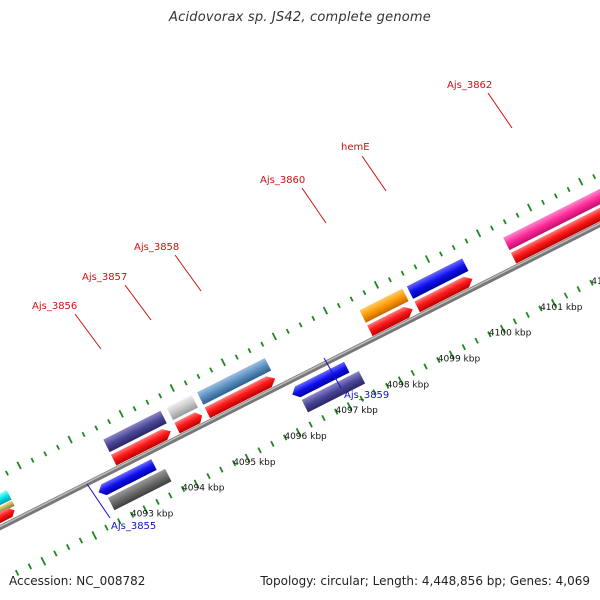  What do you see at coordinates (127, 477) in the screenshot?
I see `gene-ajs-3855-arrow` at bounding box center [127, 477].